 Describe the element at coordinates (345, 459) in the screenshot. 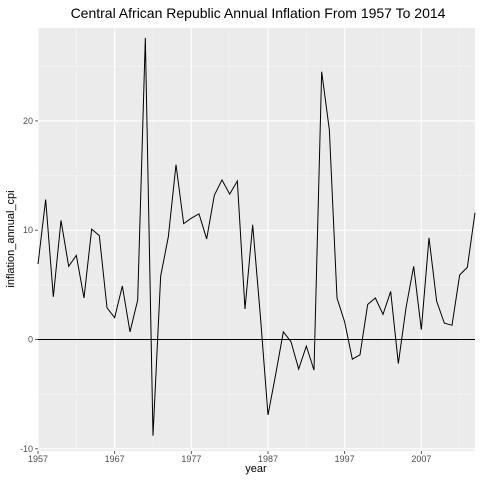

I see `x-tick-label: 1997` at that location.